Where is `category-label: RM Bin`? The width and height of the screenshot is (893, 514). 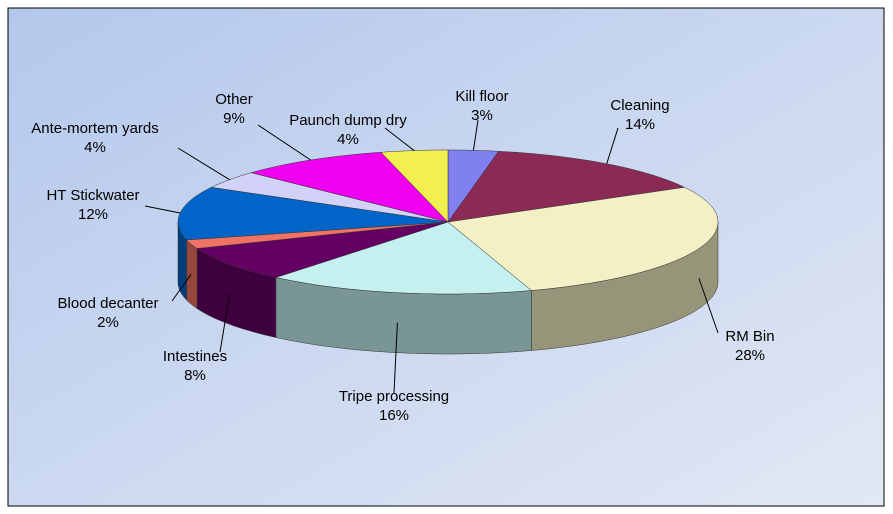
category-label: RM Bin is located at coordinates (749, 336).